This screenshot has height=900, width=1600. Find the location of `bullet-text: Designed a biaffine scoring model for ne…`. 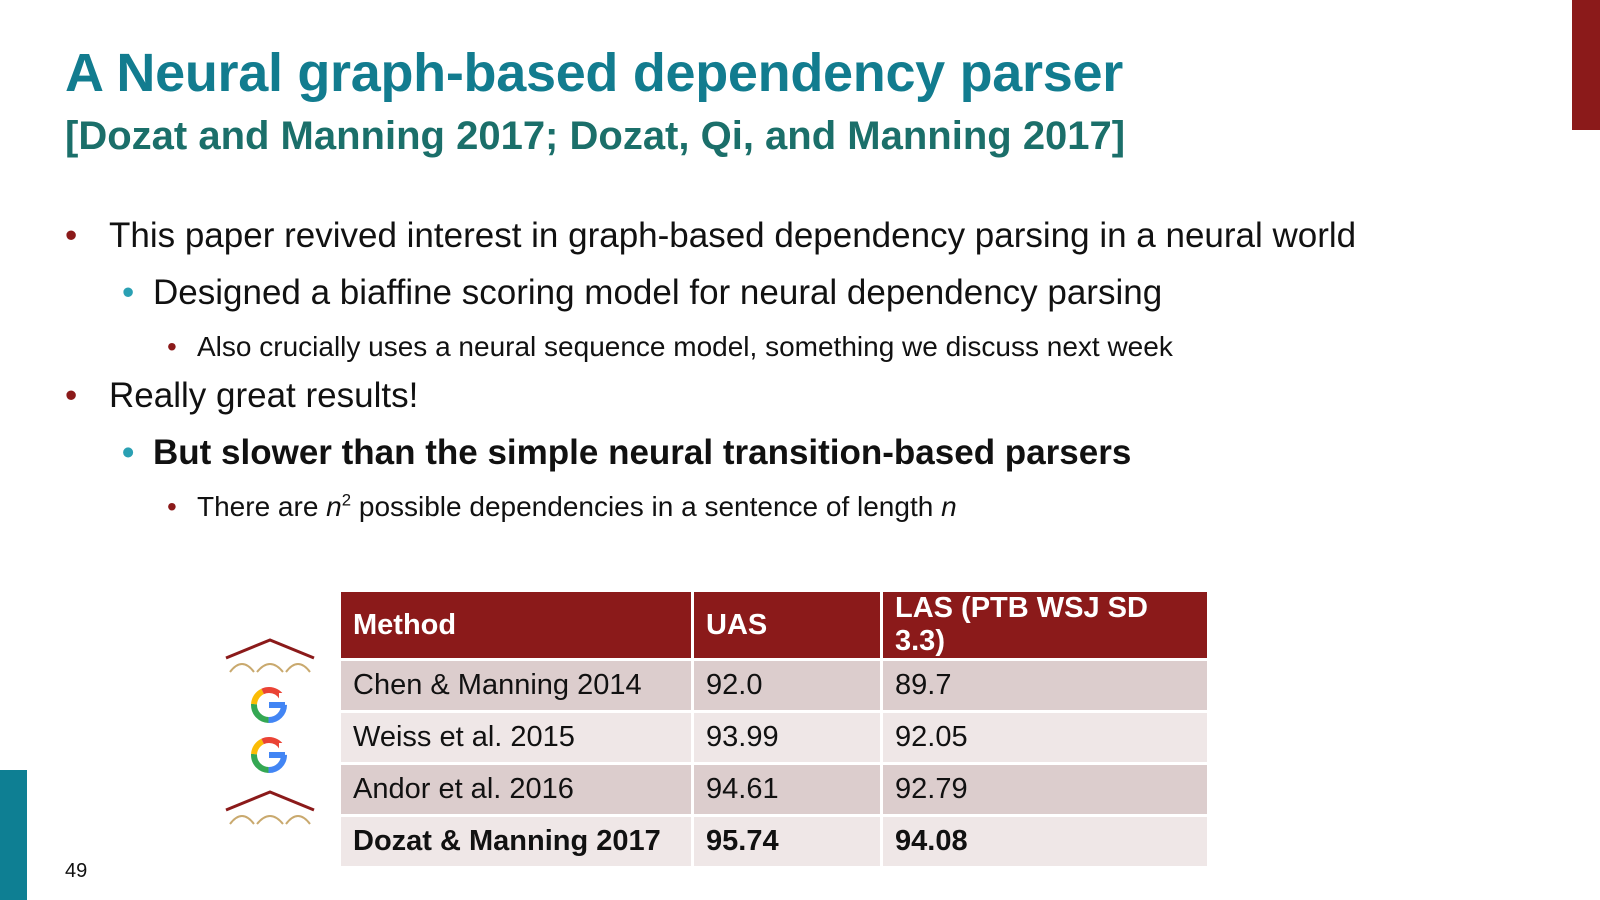

bullet-text: Designed a biaffine scoring model for ne… is located at coordinates (658, 292).